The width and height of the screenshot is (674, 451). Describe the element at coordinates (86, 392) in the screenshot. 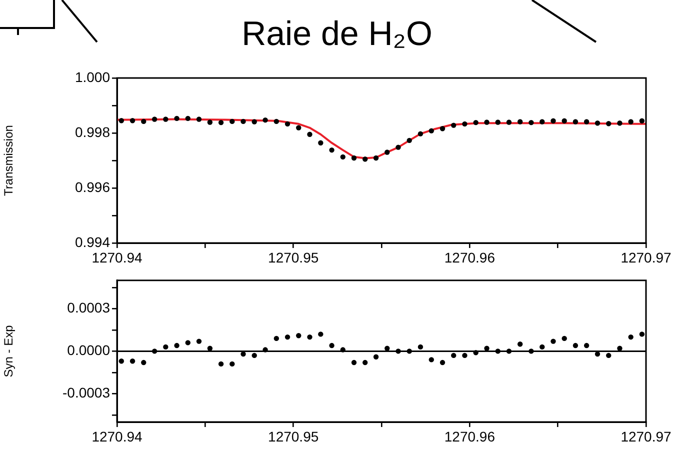

I see `y-tick-label: -0.0003` at that location.